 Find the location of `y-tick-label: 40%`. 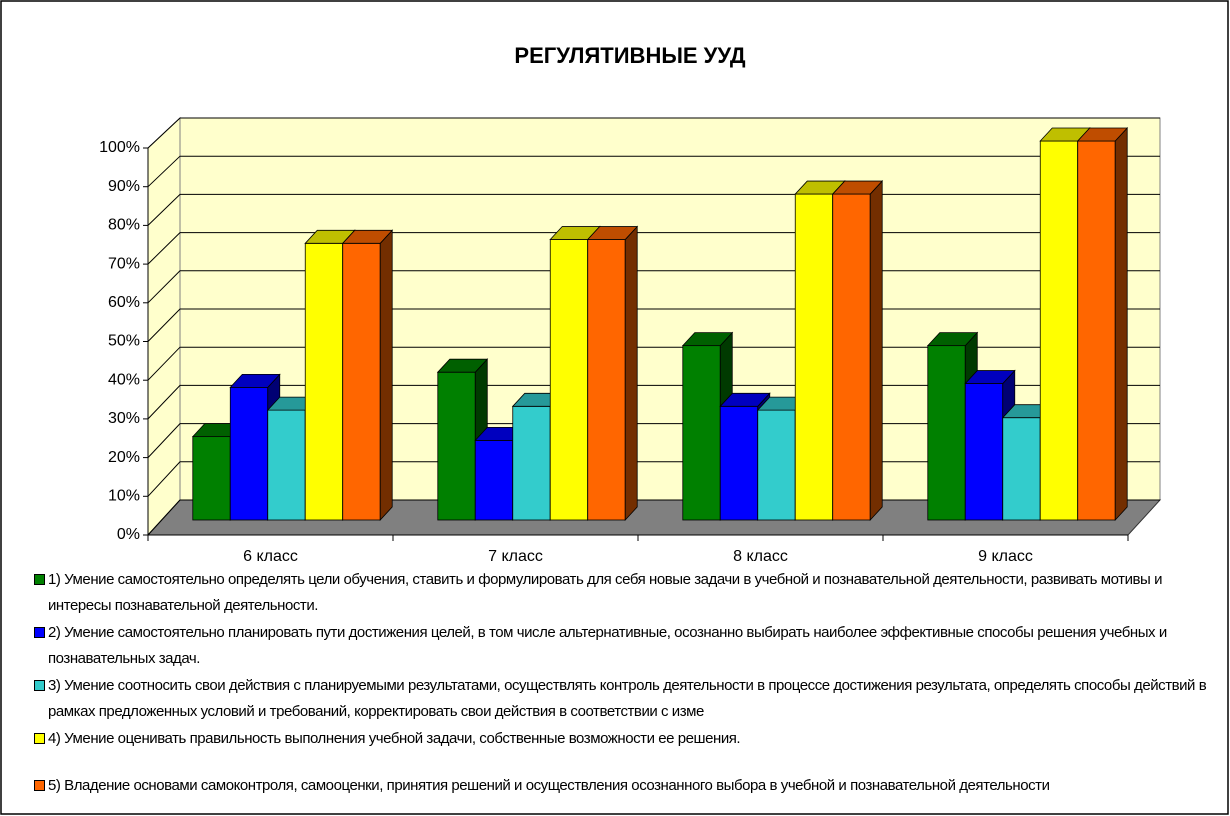

y-tick-label: 40% is located at coordinates (124, 379).